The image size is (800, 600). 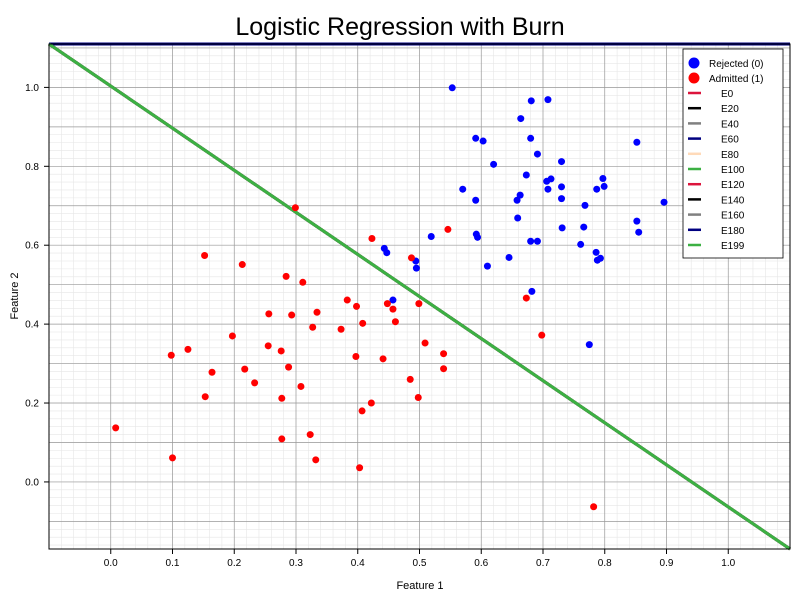 I want to click on legend-label: E40, so click(x=730, y=124).